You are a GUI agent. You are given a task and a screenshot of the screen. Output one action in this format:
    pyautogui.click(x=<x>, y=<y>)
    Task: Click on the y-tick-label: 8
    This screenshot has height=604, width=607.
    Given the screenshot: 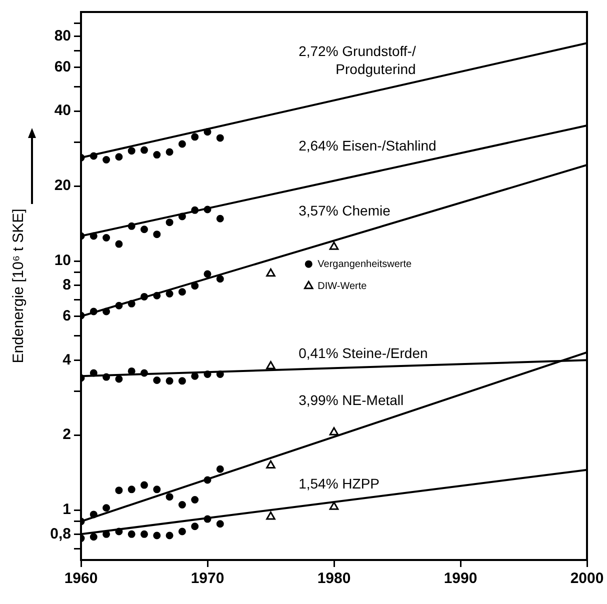 What is the action you would take?
    pyautogui.click(x=66, y=285)
    